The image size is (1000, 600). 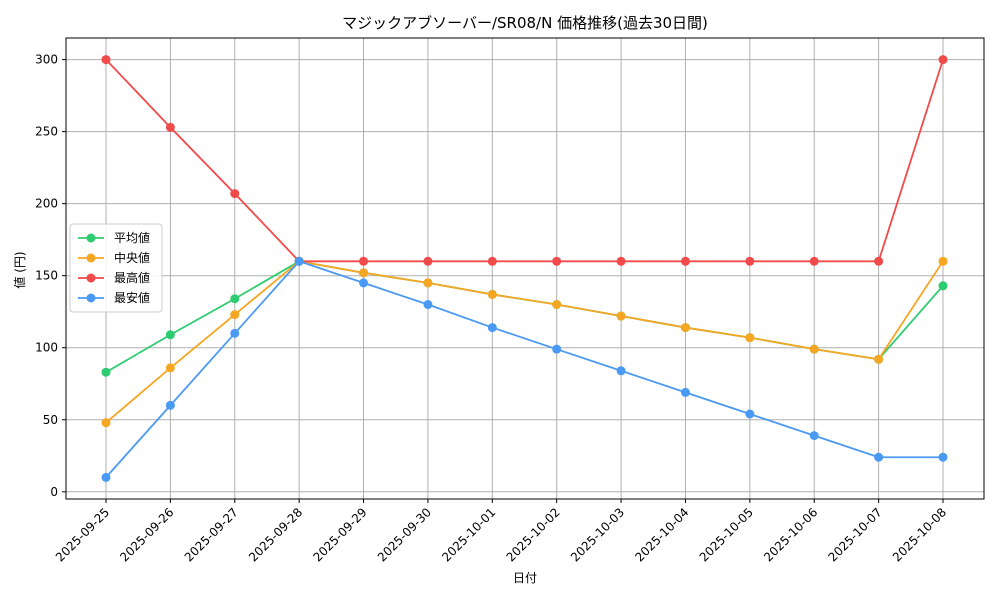 What do you see at coordinates (468, 534) in the screenshot?
I see `x-tick-label: 2025-10-01` at bounding box center [468, 534].